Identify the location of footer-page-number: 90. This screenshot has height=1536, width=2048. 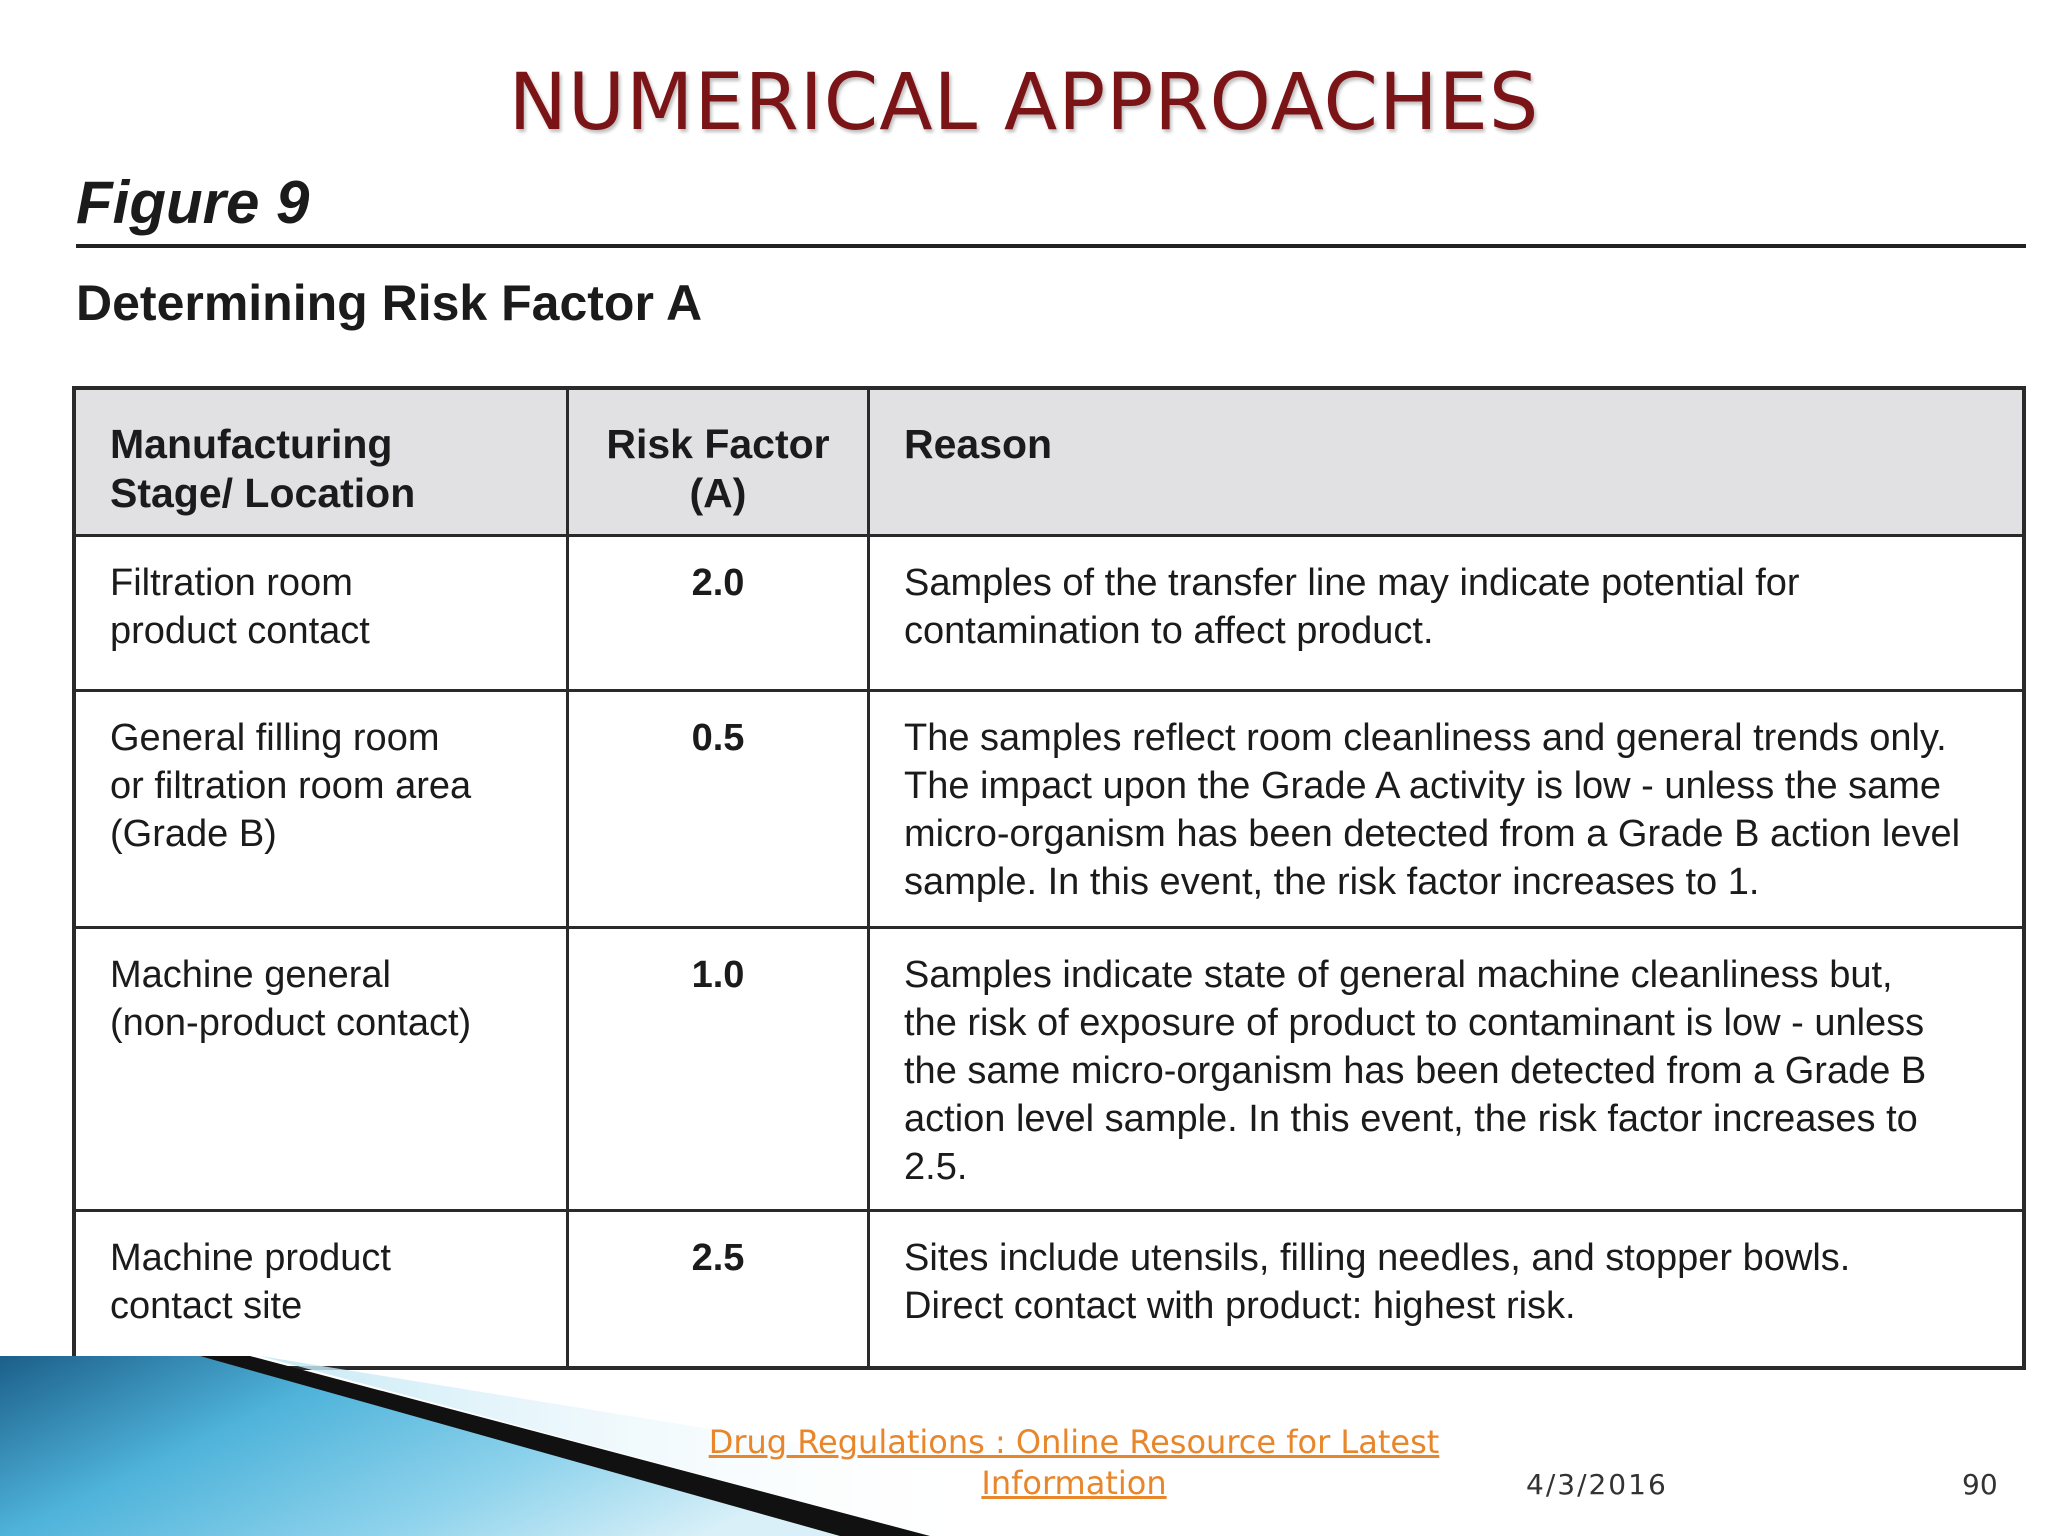
(1980, 1484).